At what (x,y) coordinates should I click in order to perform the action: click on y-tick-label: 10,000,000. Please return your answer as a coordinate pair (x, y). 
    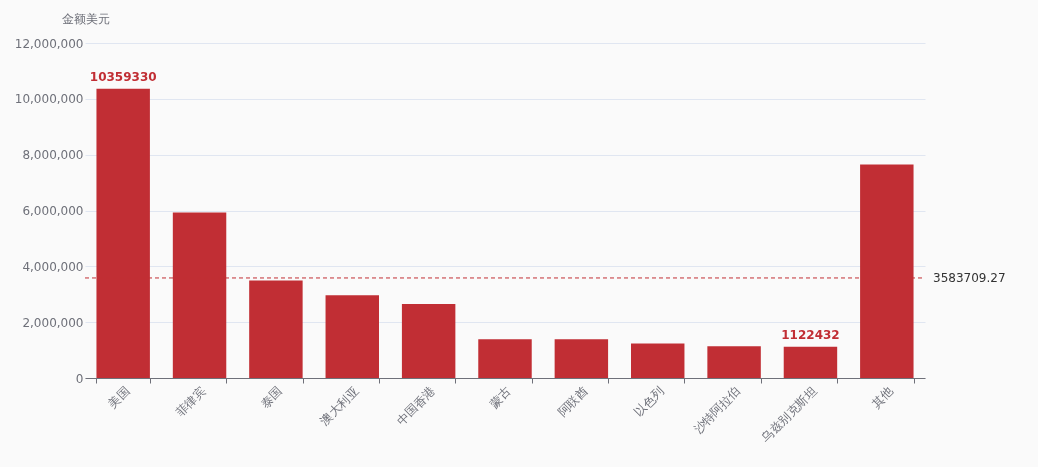
    Looking at the image, I should click on (49, 99).